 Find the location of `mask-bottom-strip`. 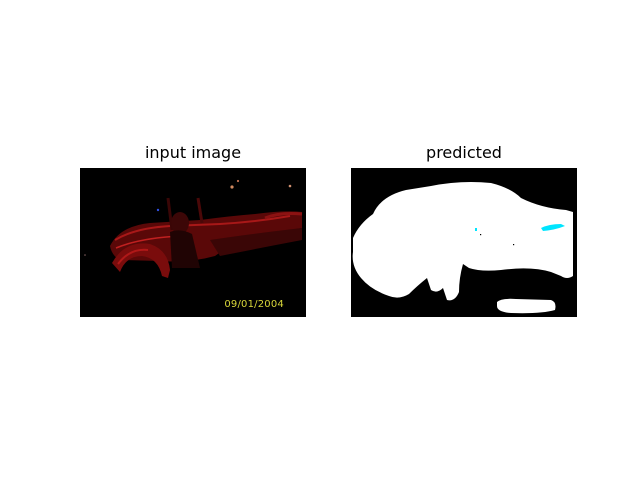

mask-bottom-strip is located at coordinates (526, 306).